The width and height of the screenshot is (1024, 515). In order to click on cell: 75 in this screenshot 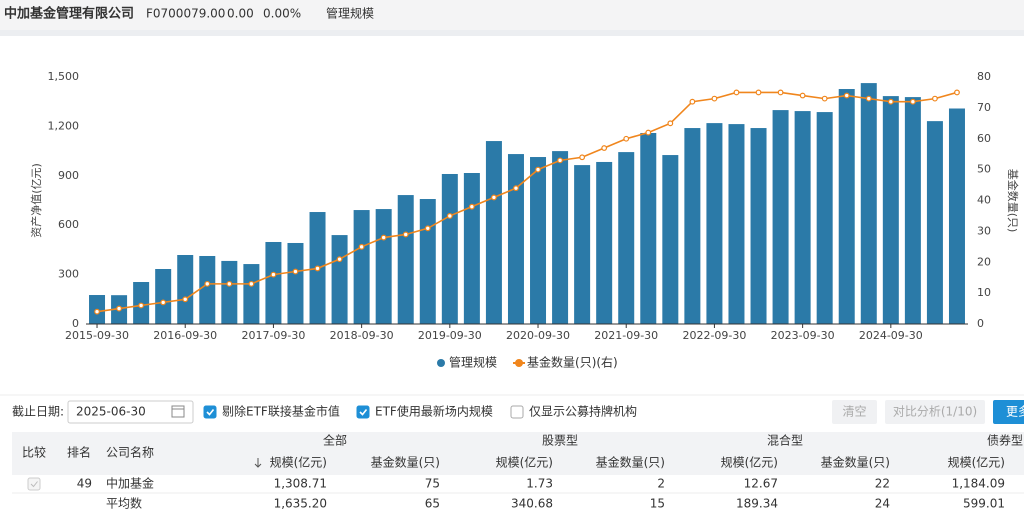, I will do `click(432, 484)`.